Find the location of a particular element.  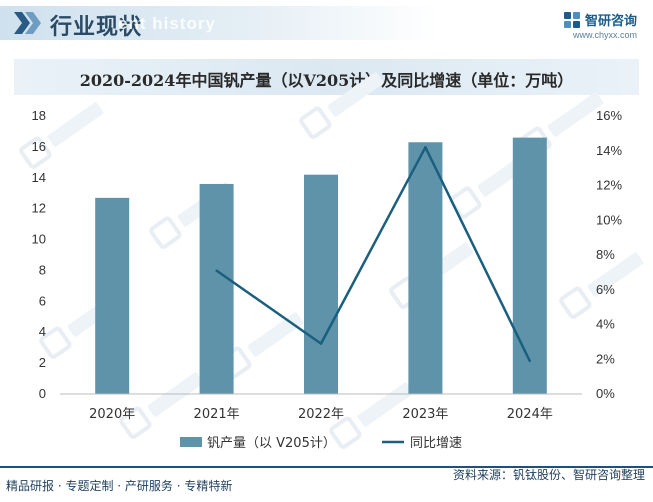

section-title: 行业现状 is located at coordinates (96, 27).